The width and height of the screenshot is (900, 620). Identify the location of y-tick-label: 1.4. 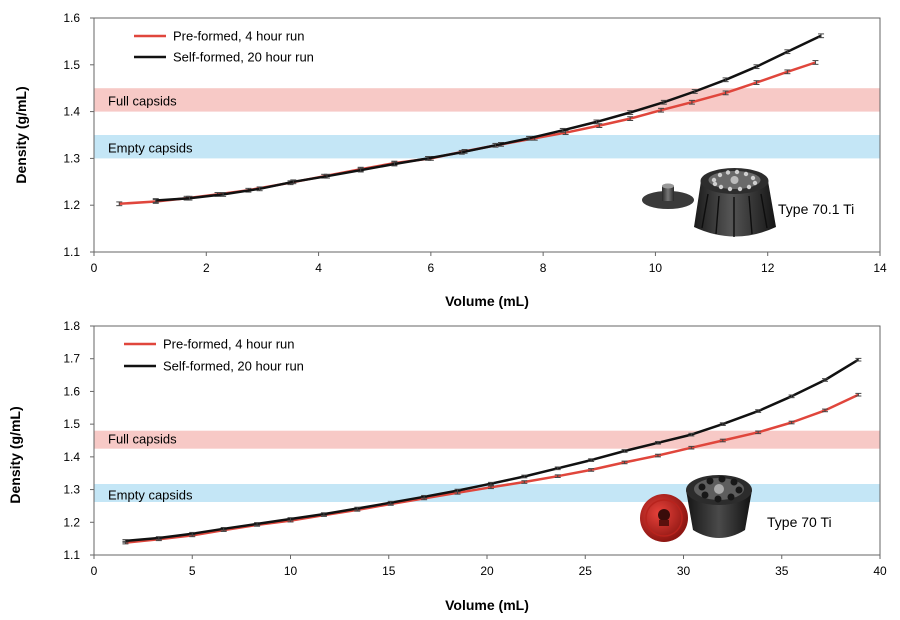
(71, 112).